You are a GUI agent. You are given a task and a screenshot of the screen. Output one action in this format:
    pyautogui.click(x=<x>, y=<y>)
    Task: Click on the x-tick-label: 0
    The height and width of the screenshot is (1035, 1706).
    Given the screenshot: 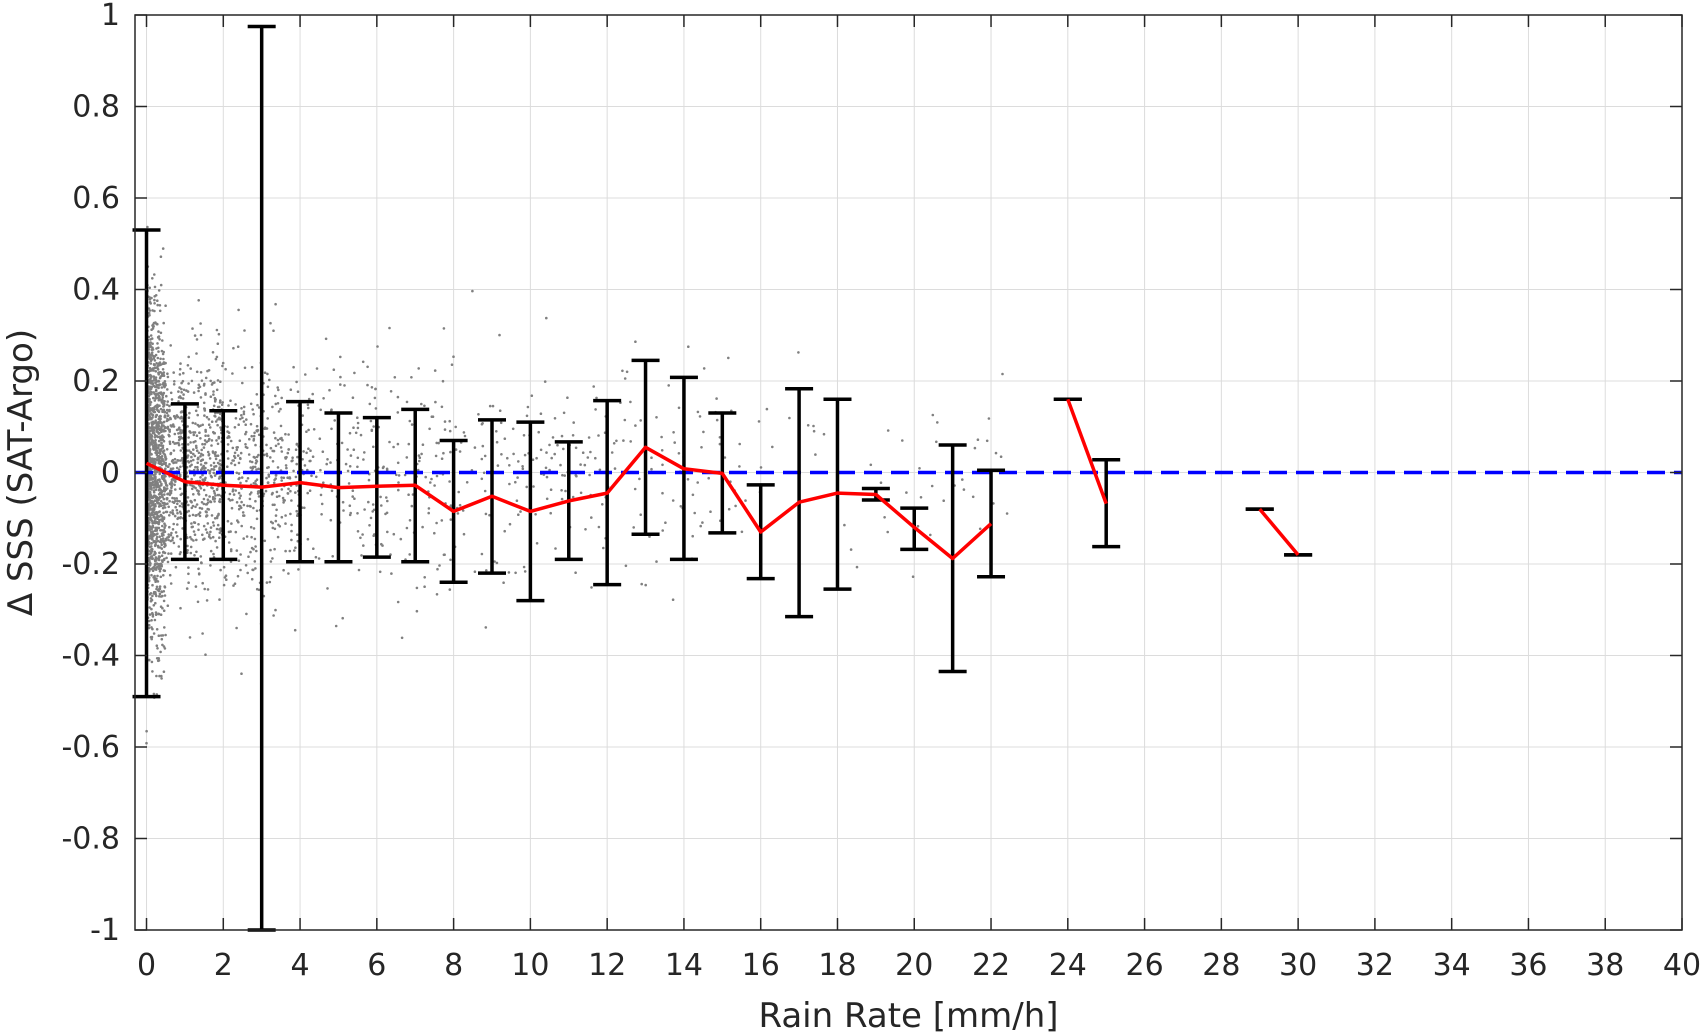 What is the action you would take?
    pyautogui.click(x=146, y=965)
    